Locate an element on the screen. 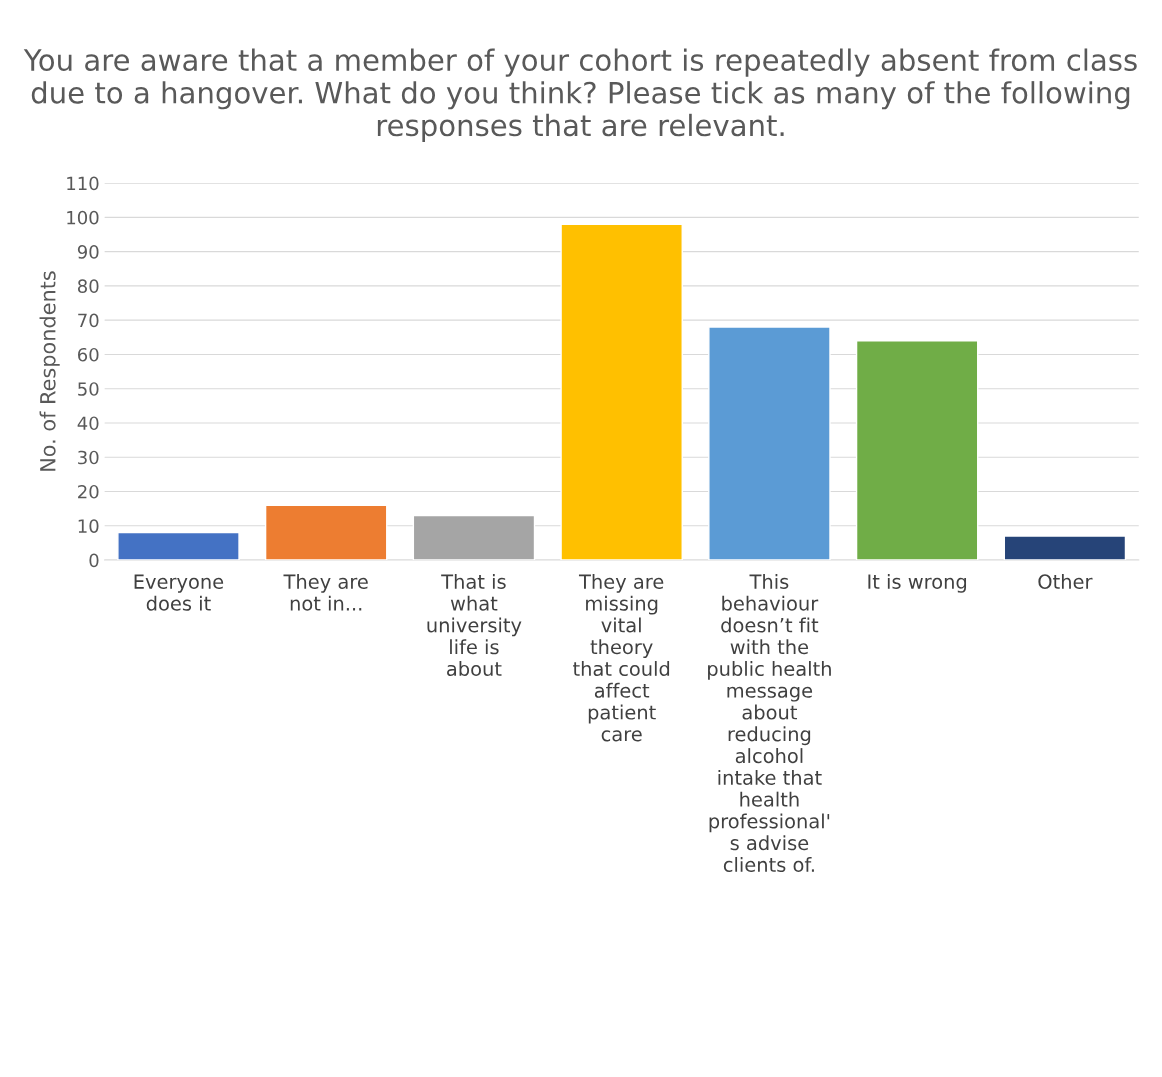 This screenshot has height=1077, width=1162. x-tick-label: They are missing vital theory that could affect patient care is located at coordinates (621, 657).